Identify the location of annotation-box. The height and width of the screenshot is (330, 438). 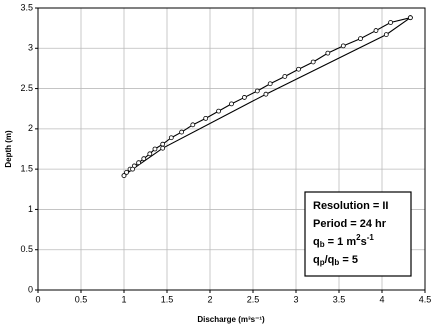
(358, 234).